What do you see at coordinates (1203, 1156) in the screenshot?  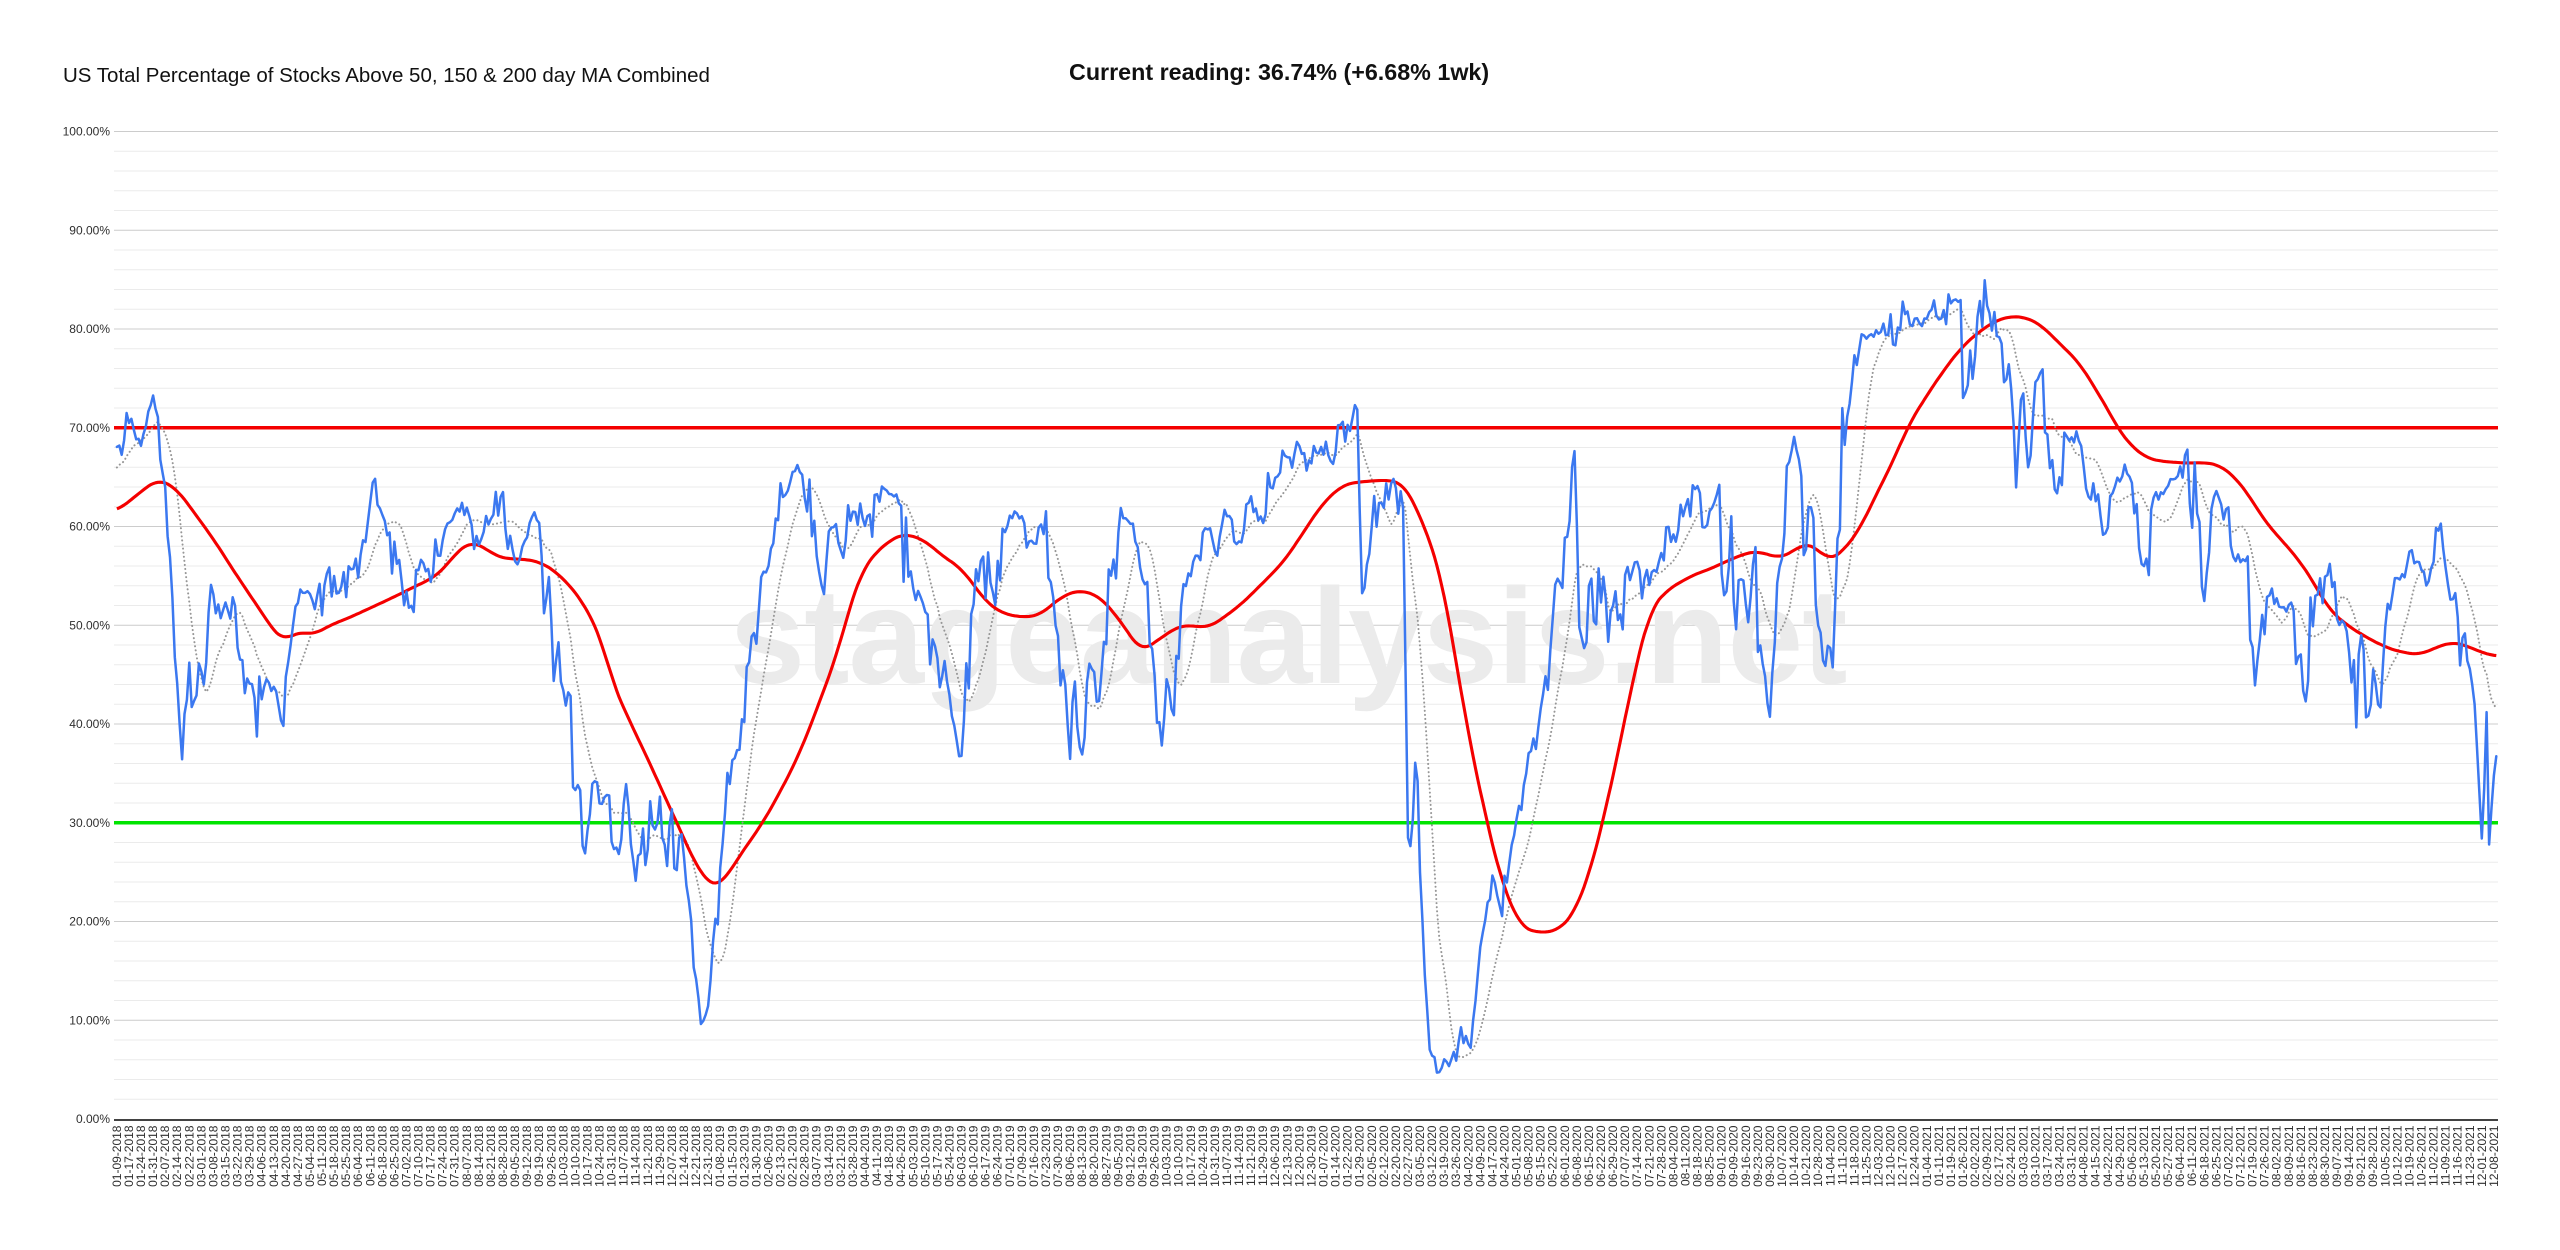 I see `svg-text: 10-24-2019` at bounding box center [1203, 1156].